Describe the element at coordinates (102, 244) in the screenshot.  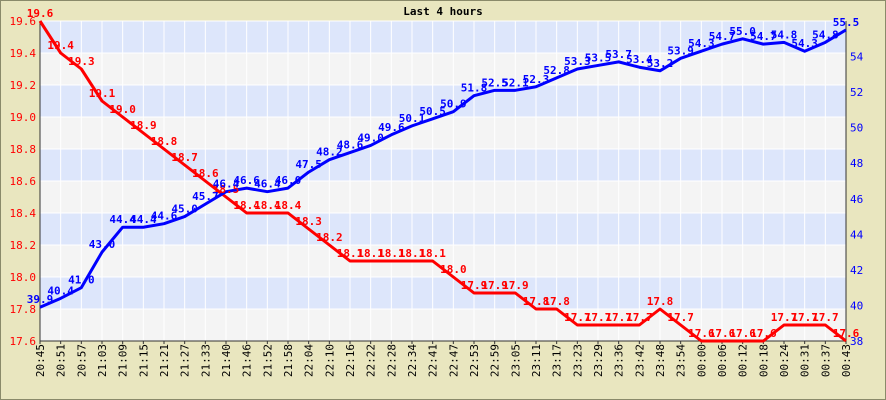
I see `right-data-label: 43.0` at that location.